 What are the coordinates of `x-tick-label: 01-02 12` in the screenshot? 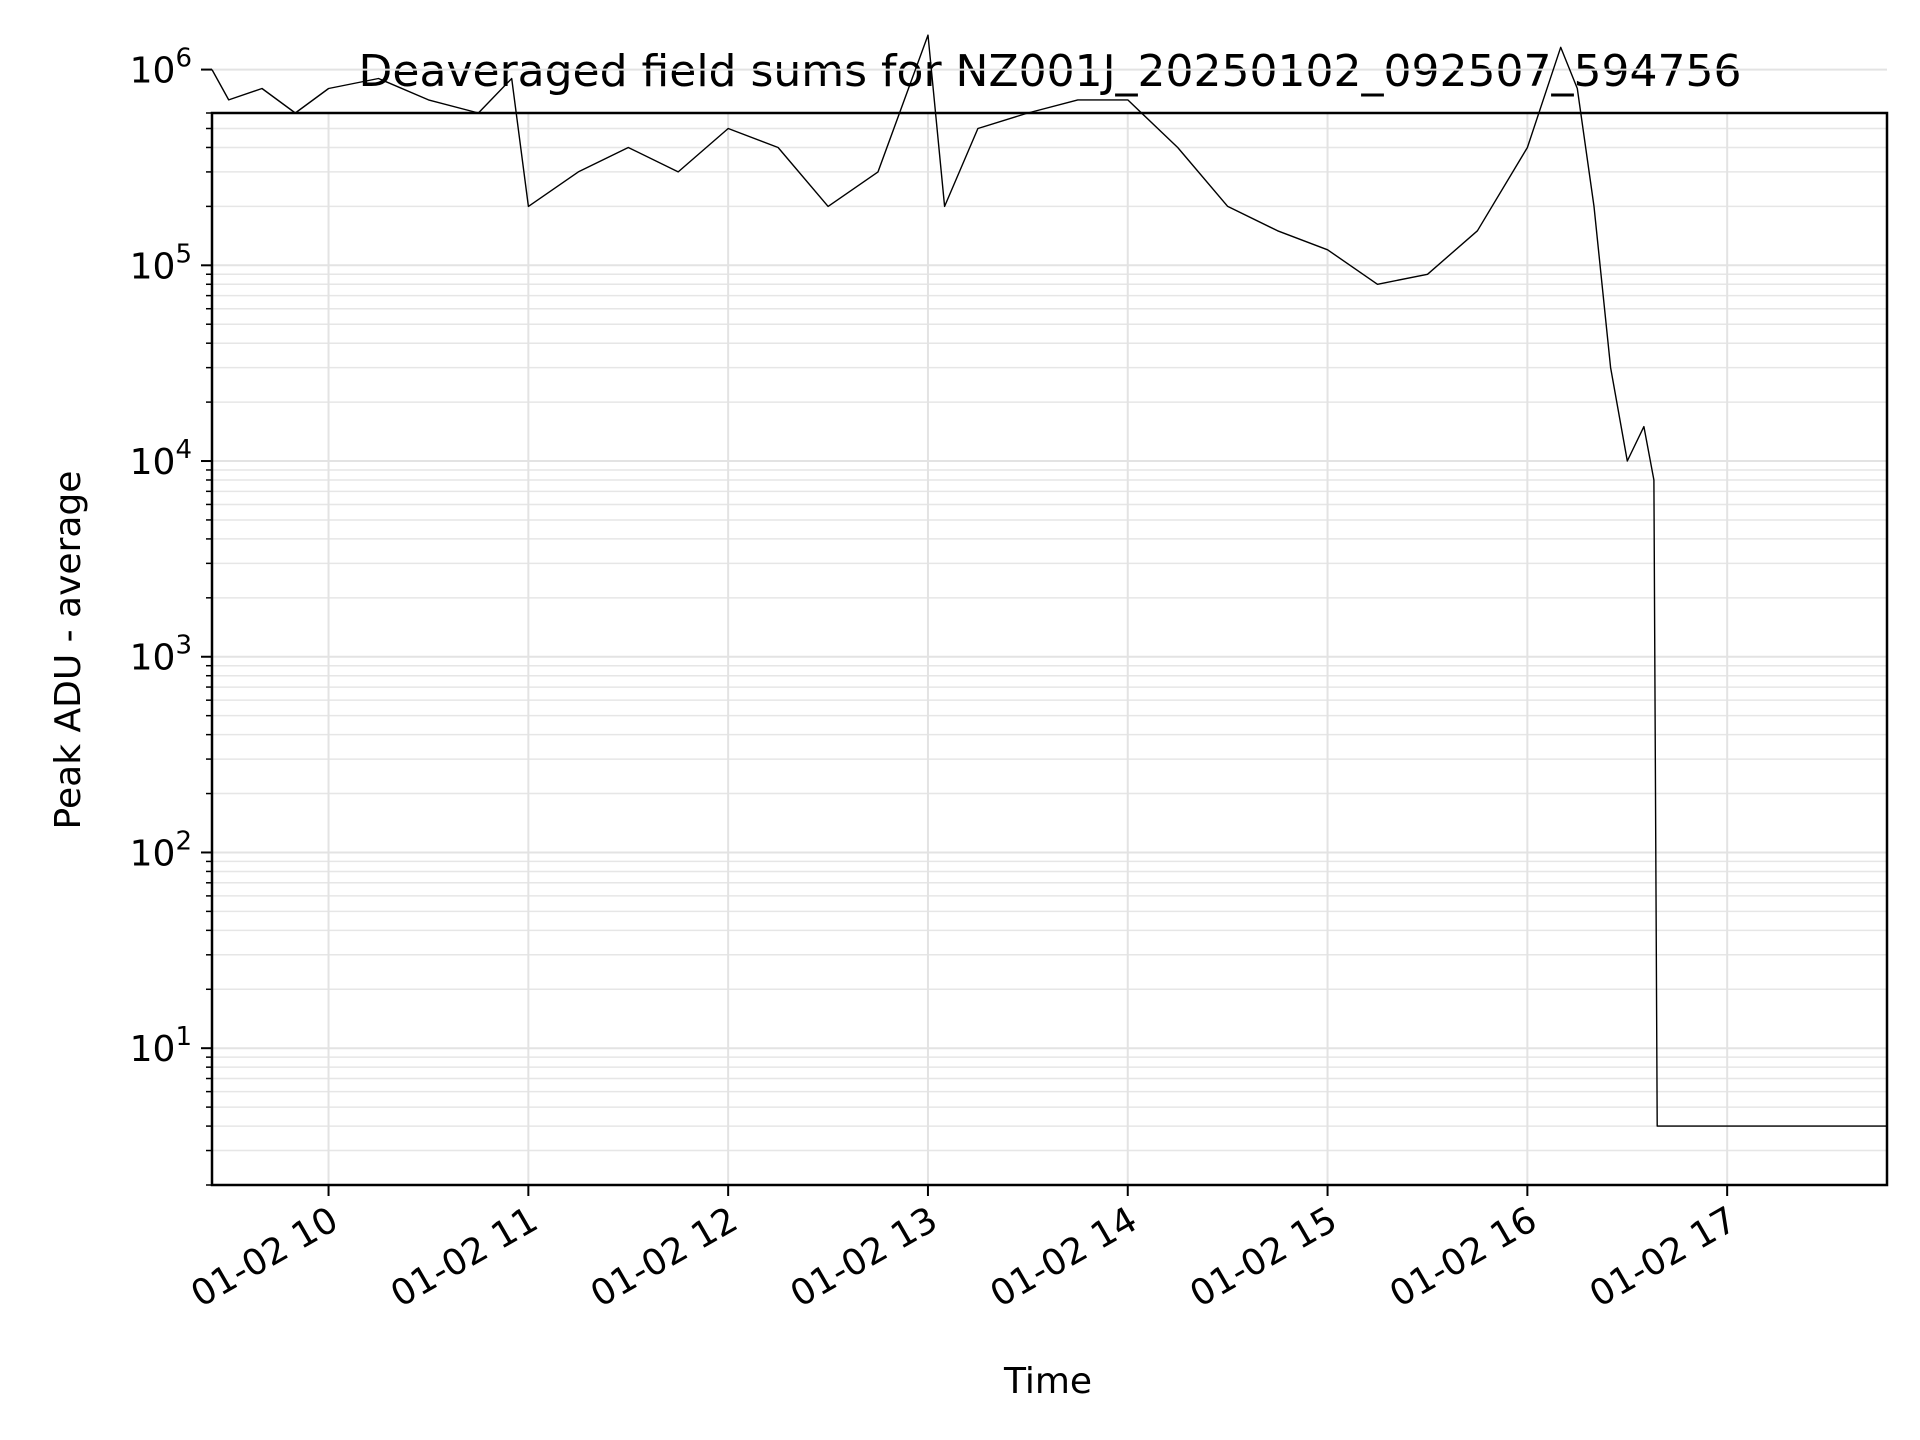 It's located at (664, 1257).